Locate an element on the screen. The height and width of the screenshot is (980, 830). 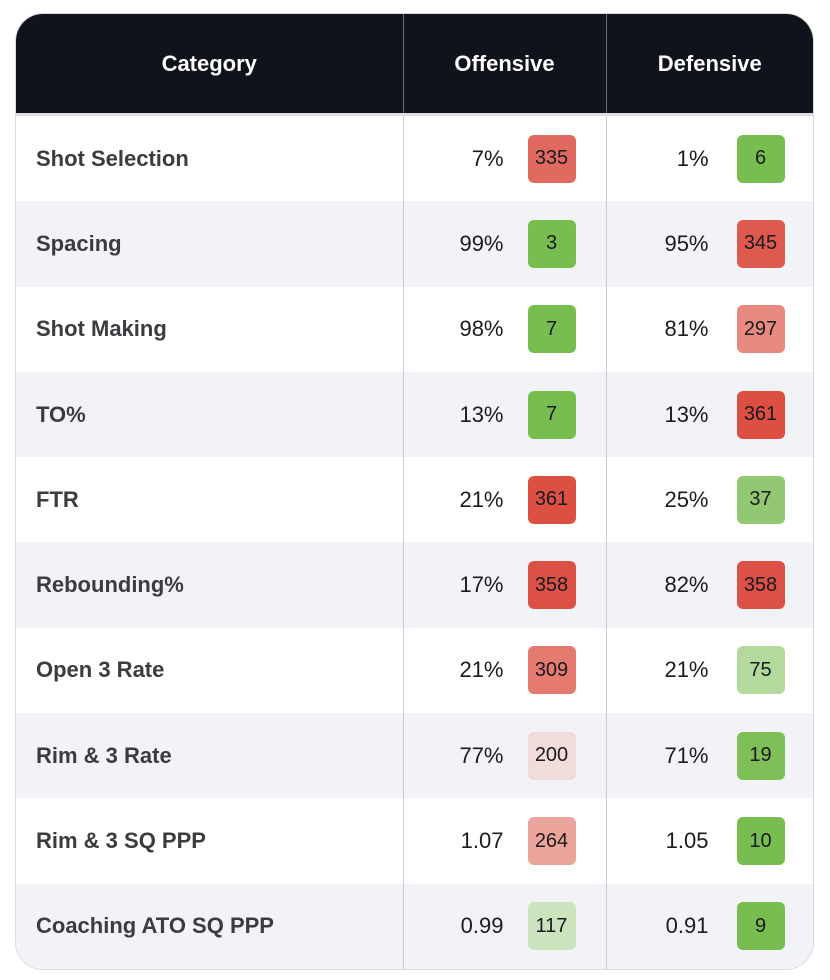
defensive-cell: 25% 37 is located at coordinates (709, 500).